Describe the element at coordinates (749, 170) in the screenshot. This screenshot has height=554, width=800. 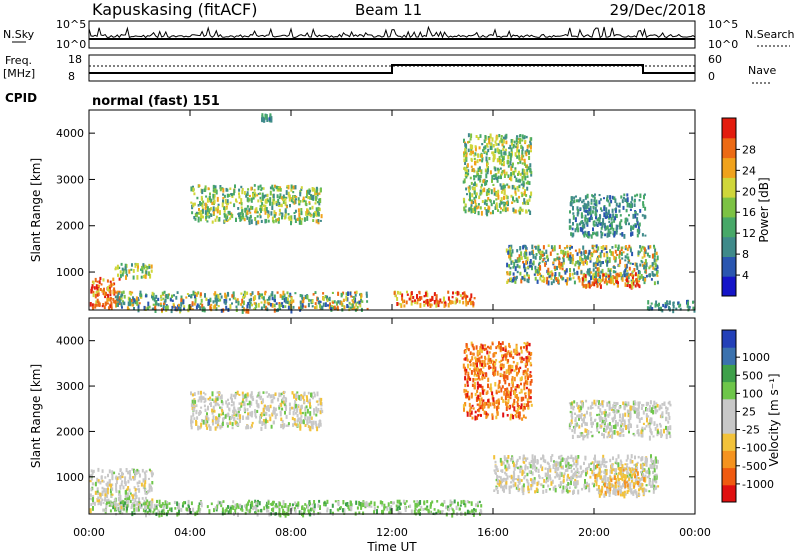
I see `power-colorbar-tick: 24` at that location.